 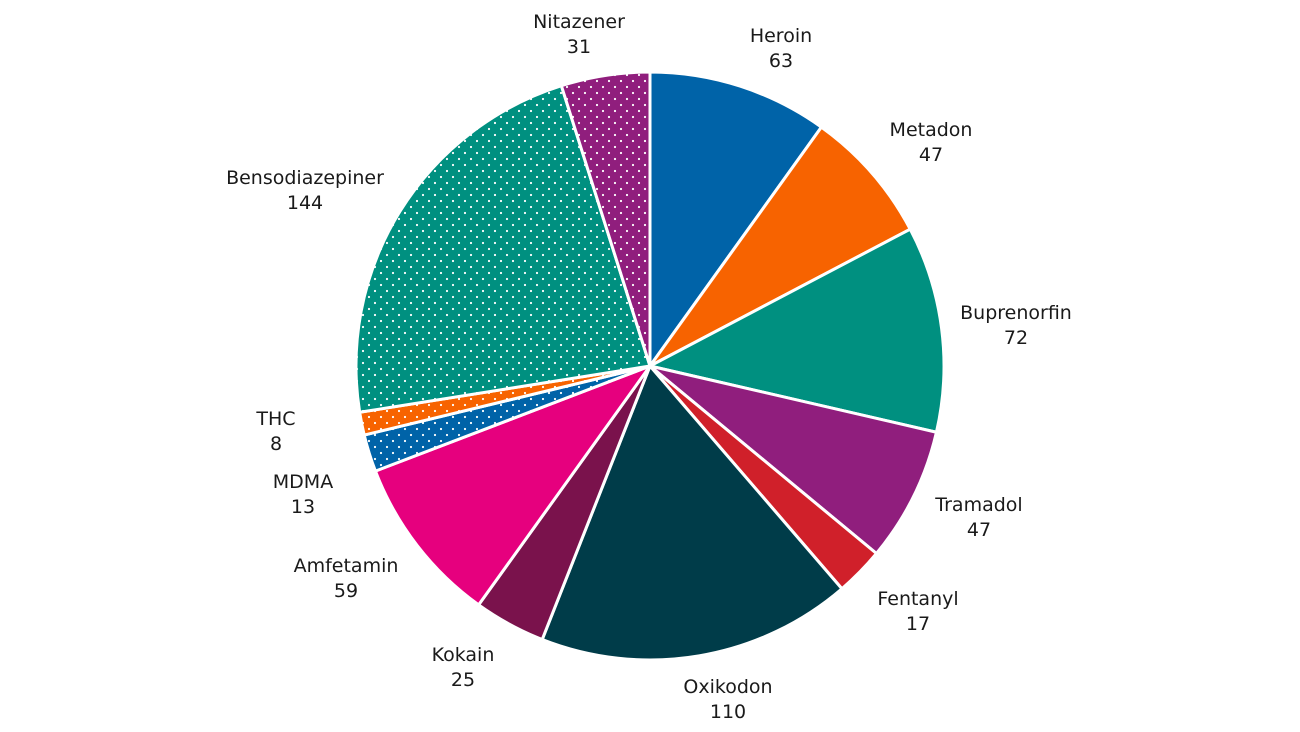 I want to click on slice-label-thc: THC, so click(x=275, y=419).